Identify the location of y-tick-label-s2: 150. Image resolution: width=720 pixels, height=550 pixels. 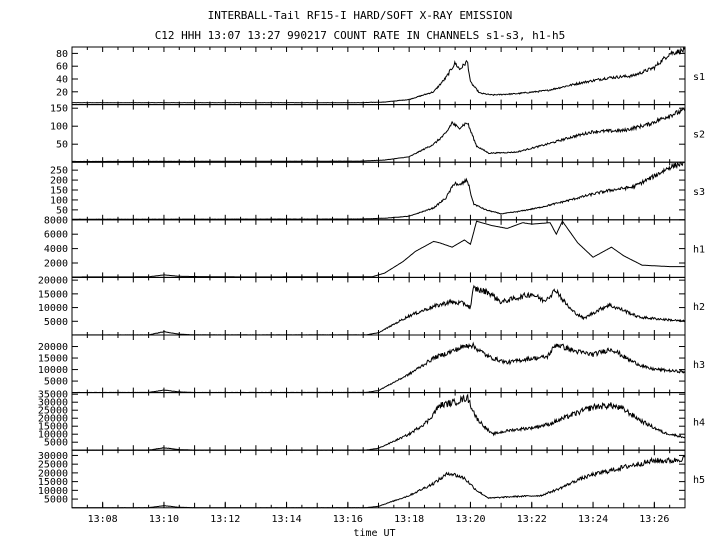
(59, 109).